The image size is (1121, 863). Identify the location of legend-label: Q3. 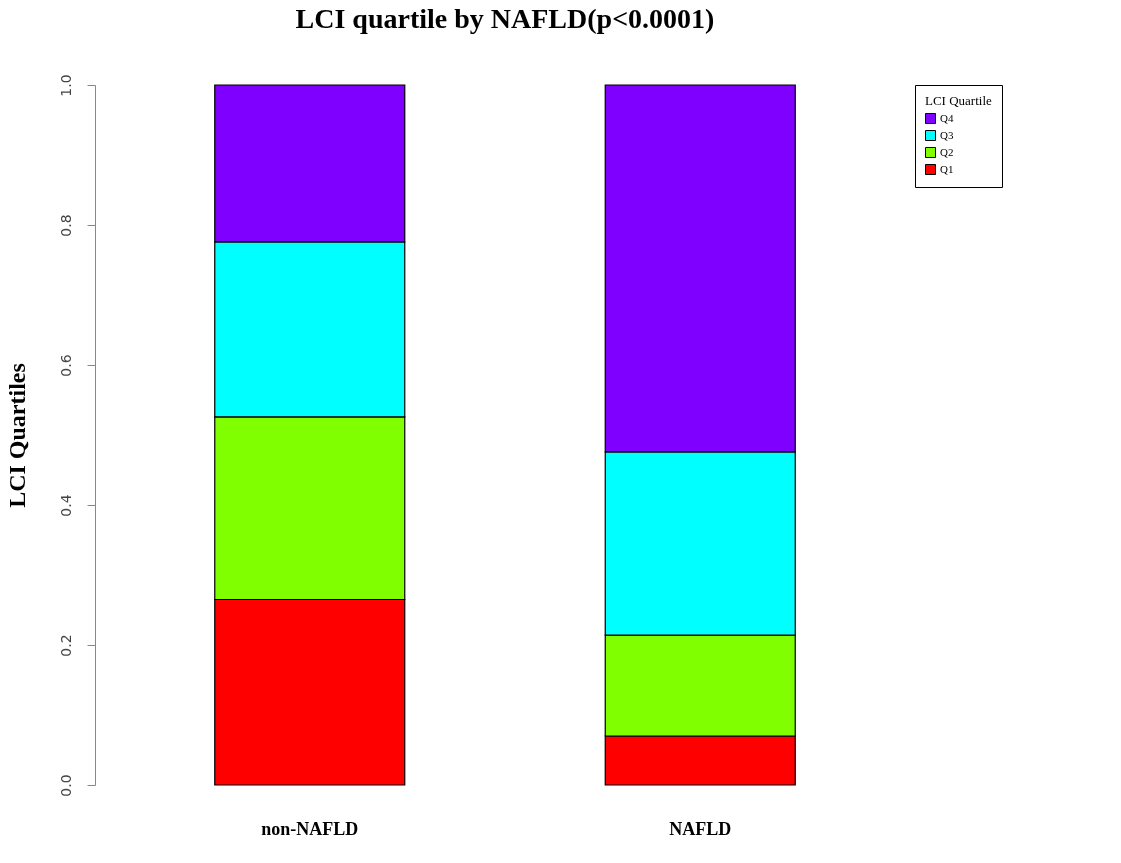
(947, 134).